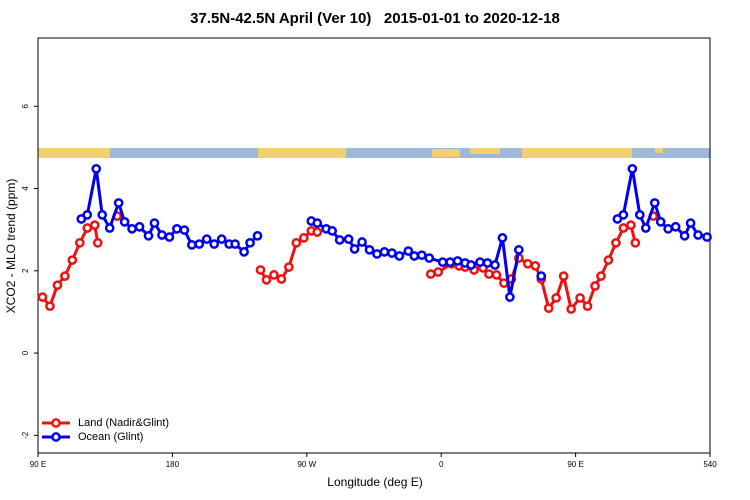 The width and height of the screenshot is (750, 500). What do you see at coordinates (25, 188) in the screenshot?
I see `y-tick-label: 4` at bounding box center [25, 188].